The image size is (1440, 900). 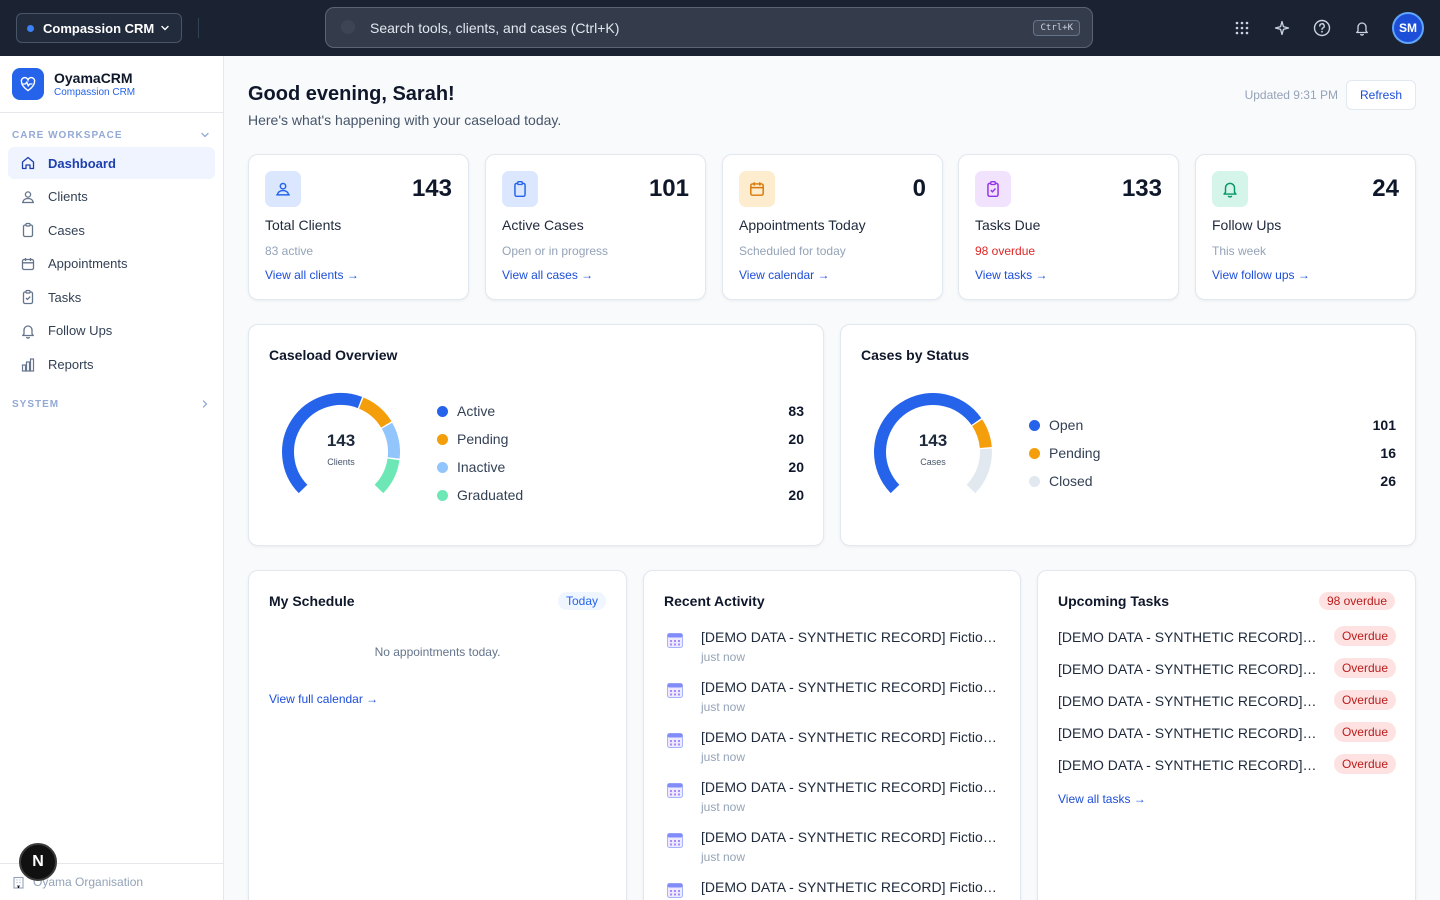 What do you see at coordinates (88, 264) in the screenshot?
I see `sidebar-item-label: Appointments` at bounding box center [88, 264].